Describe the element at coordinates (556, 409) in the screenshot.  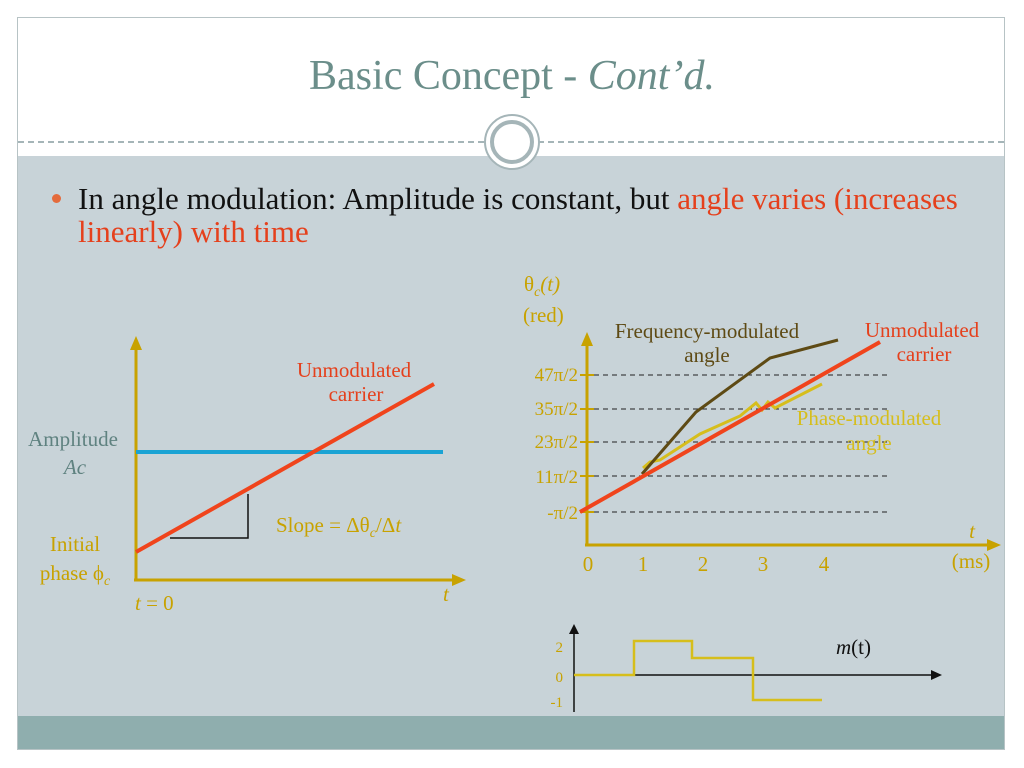
I see `y-tick-35: 35π/2` at that location.